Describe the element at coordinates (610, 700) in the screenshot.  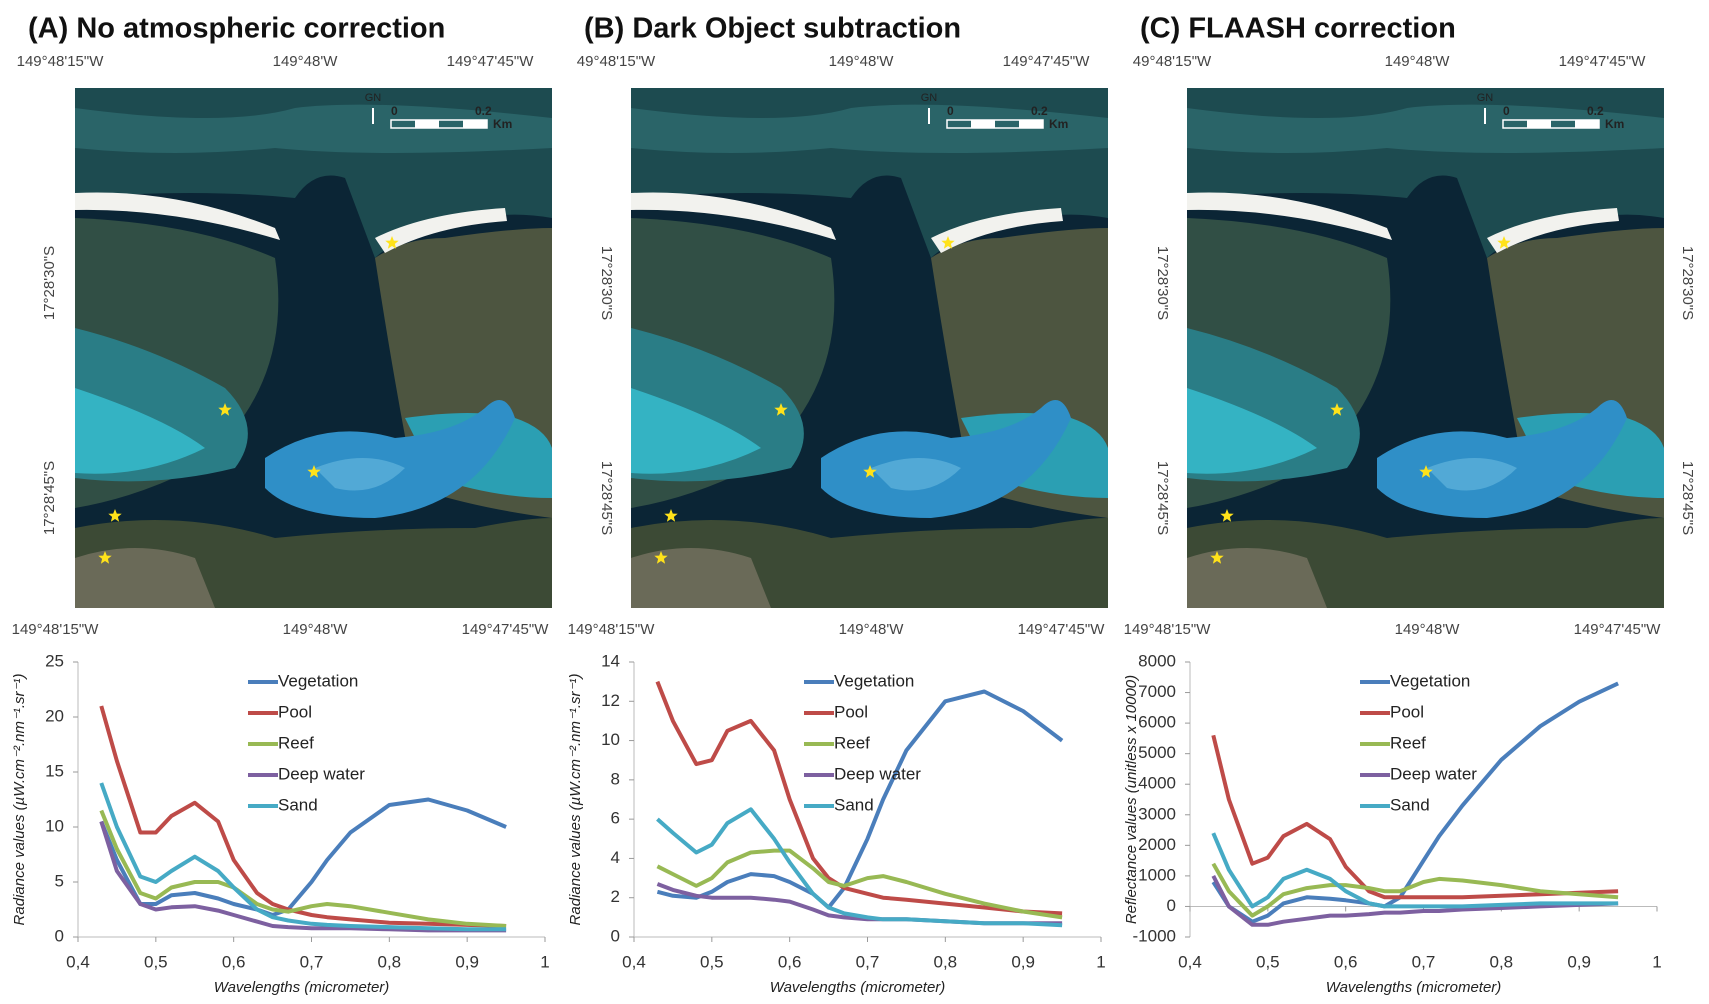
I see `y-tick-label: 12` at that location.